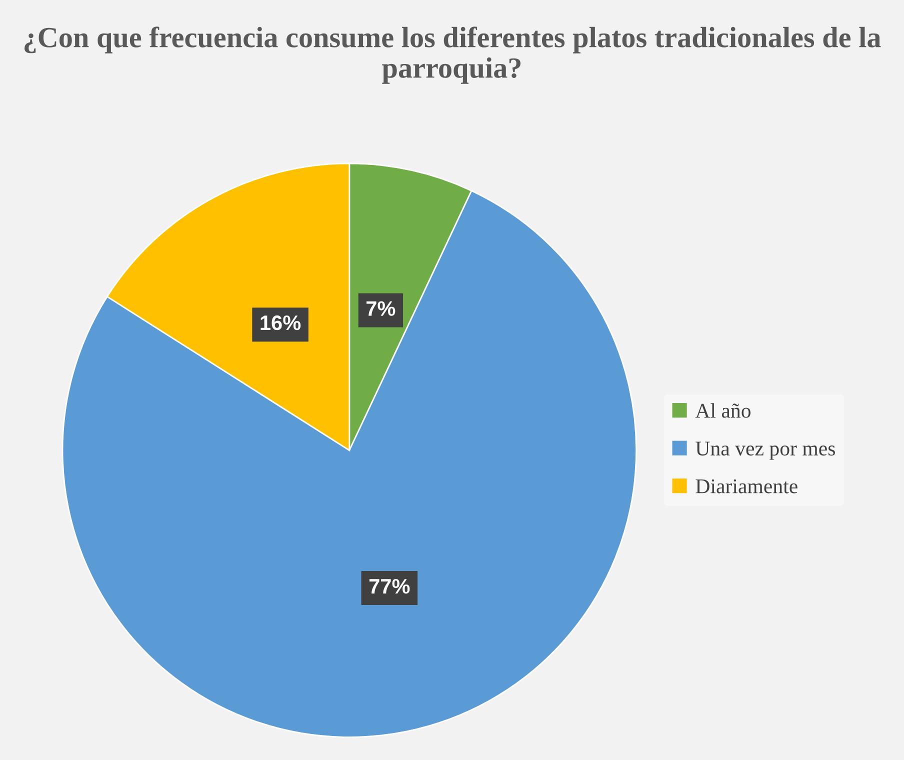 This screenshot has height=760, width=904. What do you see at coordinates (723, 410) in the screenshot?
I see `legend-label: Al año` at bounding box center [723, 410].